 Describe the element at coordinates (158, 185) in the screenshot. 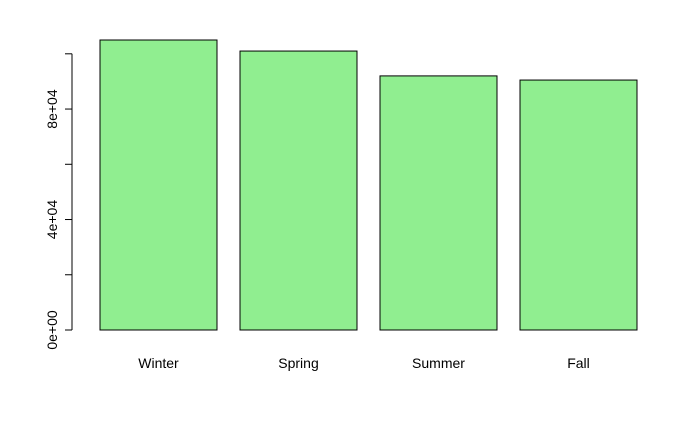

I see `bar-winter` at that location.